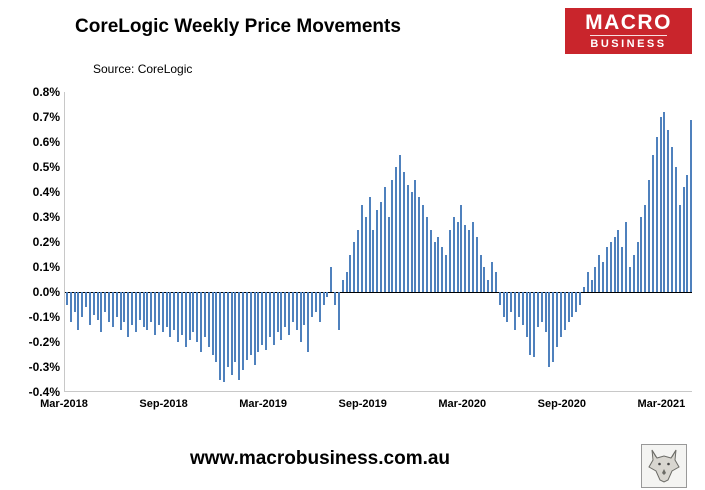 Image resolution: width=705 pixels, height=490 pixels. What do you see at coordinates (46, 192) in the screenshot?
I see `y-tick-label: 0.4%` at bounding box center [46, 192].